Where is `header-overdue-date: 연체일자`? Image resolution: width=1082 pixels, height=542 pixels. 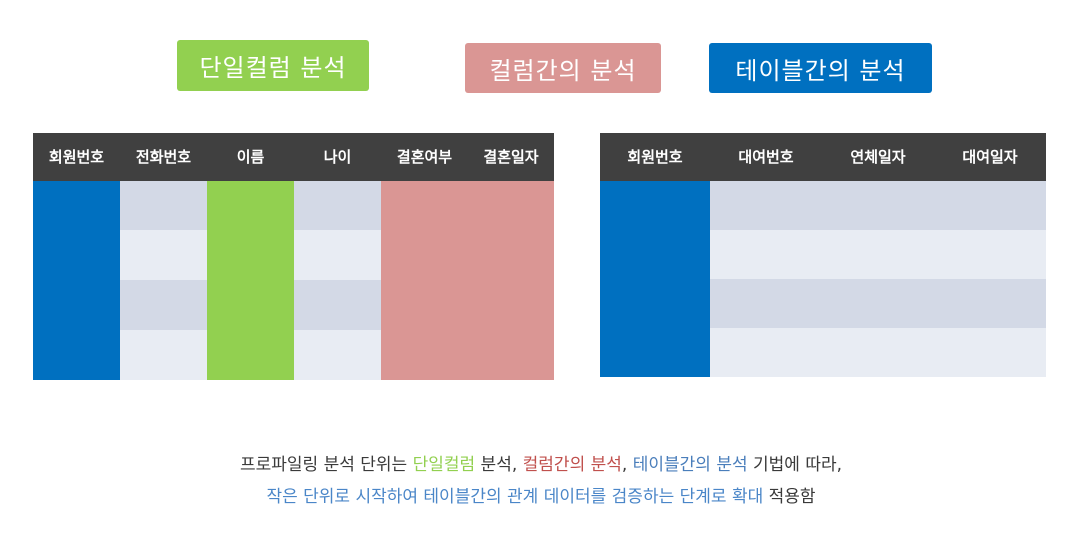 header-overdue-date: 연체일자 is located at coordinates (878, 157).